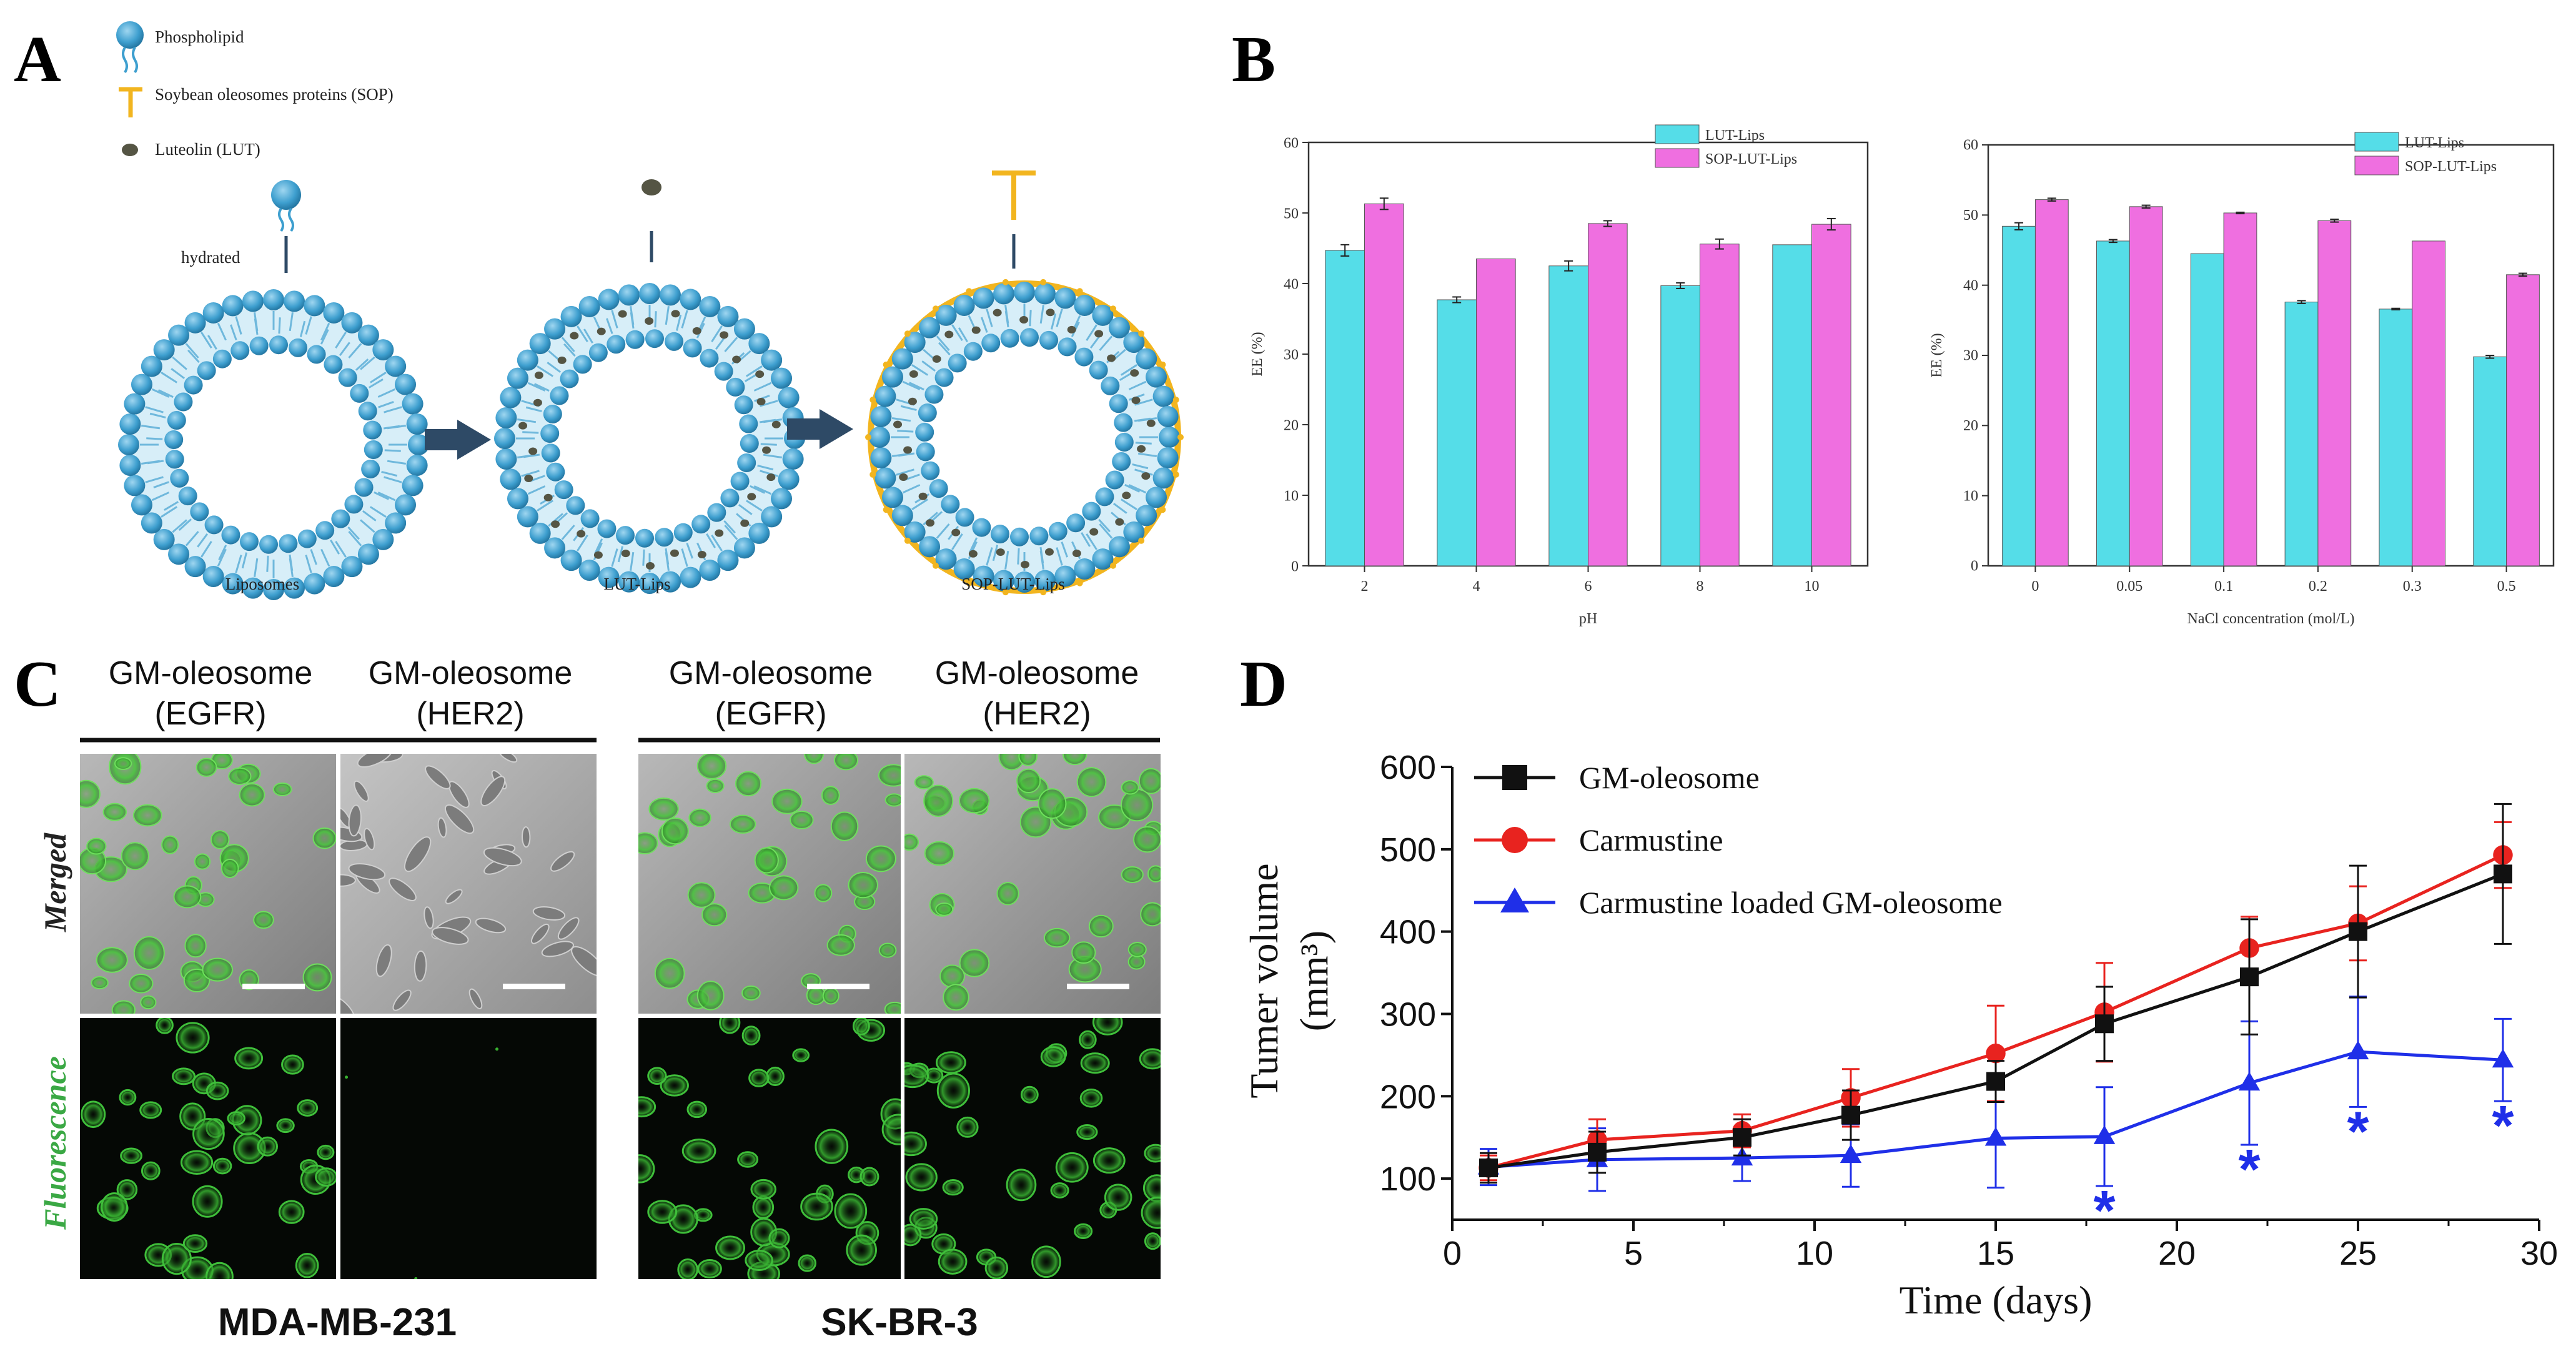 This screenshot has height=1364, width=2576. I want to click on y-tick-label: 60, so click(1291, 143).